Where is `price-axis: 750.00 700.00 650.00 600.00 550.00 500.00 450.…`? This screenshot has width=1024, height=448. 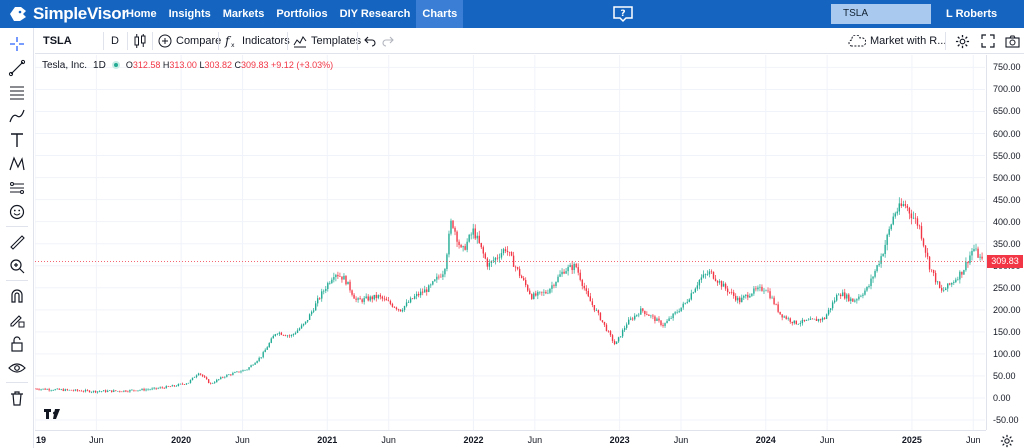
price-axis: 750.00 700.00 650.00 600.00 550.00 500.00 450.… is located at coordinates (1005, 242).